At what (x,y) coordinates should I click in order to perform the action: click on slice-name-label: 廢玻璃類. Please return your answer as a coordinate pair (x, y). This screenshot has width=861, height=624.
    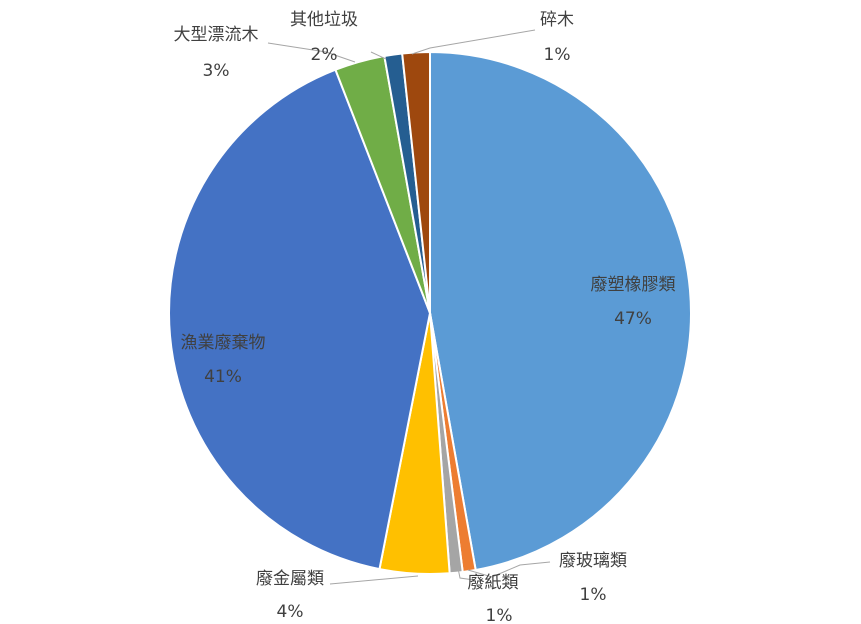
    Looking at the image, I should click on (593, 561).